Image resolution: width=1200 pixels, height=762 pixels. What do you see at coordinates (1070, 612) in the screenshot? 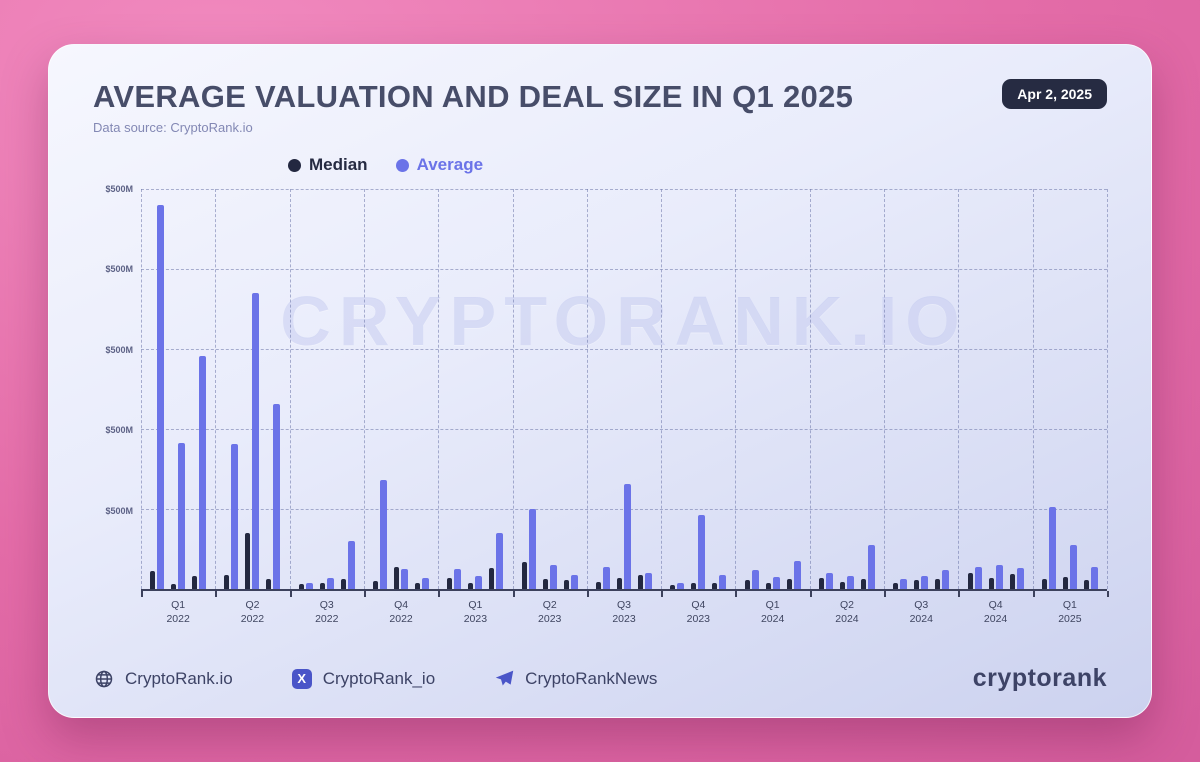
I see `x-axis-label: Q1 2025` at bounding box center [1070, 612].